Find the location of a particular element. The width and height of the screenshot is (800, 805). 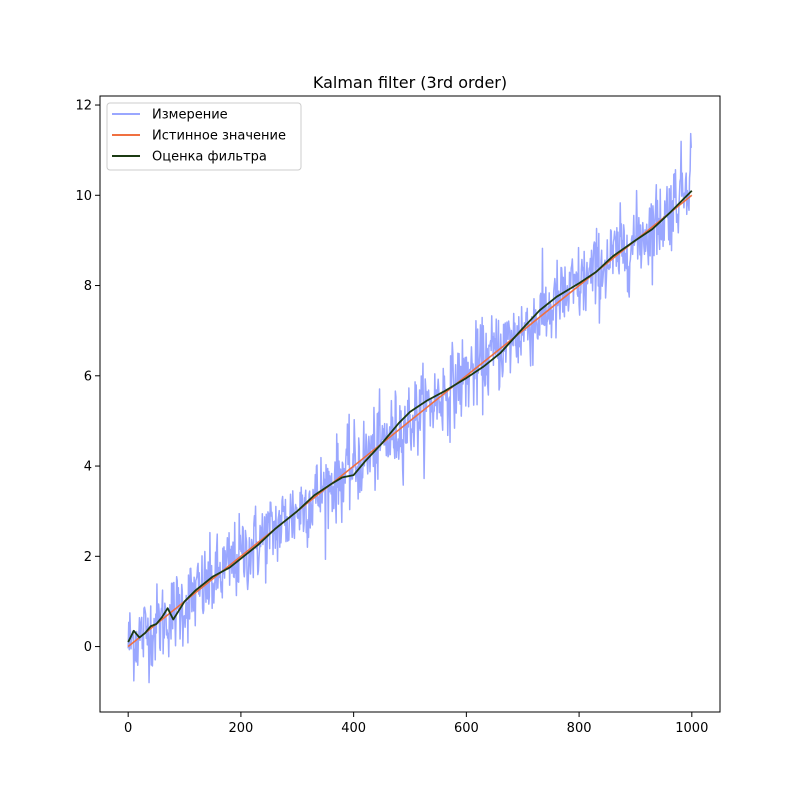

y-tick-label: 10 is located at coordinates (83, 196).